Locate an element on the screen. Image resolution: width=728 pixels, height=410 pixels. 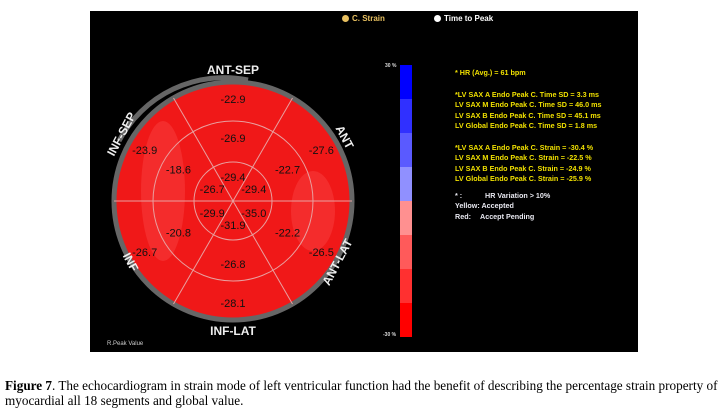
mid-segment-value: -22.7 is located at coordinates (287, 171).